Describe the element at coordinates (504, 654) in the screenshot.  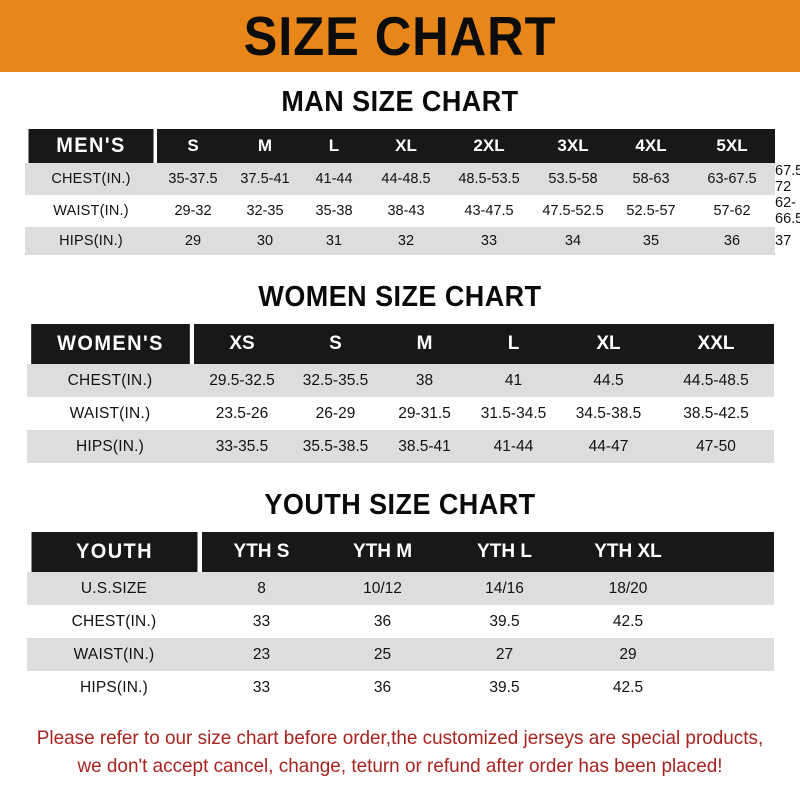
I see `youth-cell-waist-3: 27` at that location.